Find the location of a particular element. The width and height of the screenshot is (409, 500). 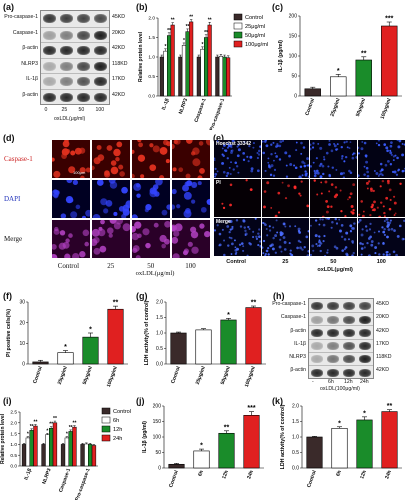

y-tick-label: 30 is located at coordinates (22, 303).